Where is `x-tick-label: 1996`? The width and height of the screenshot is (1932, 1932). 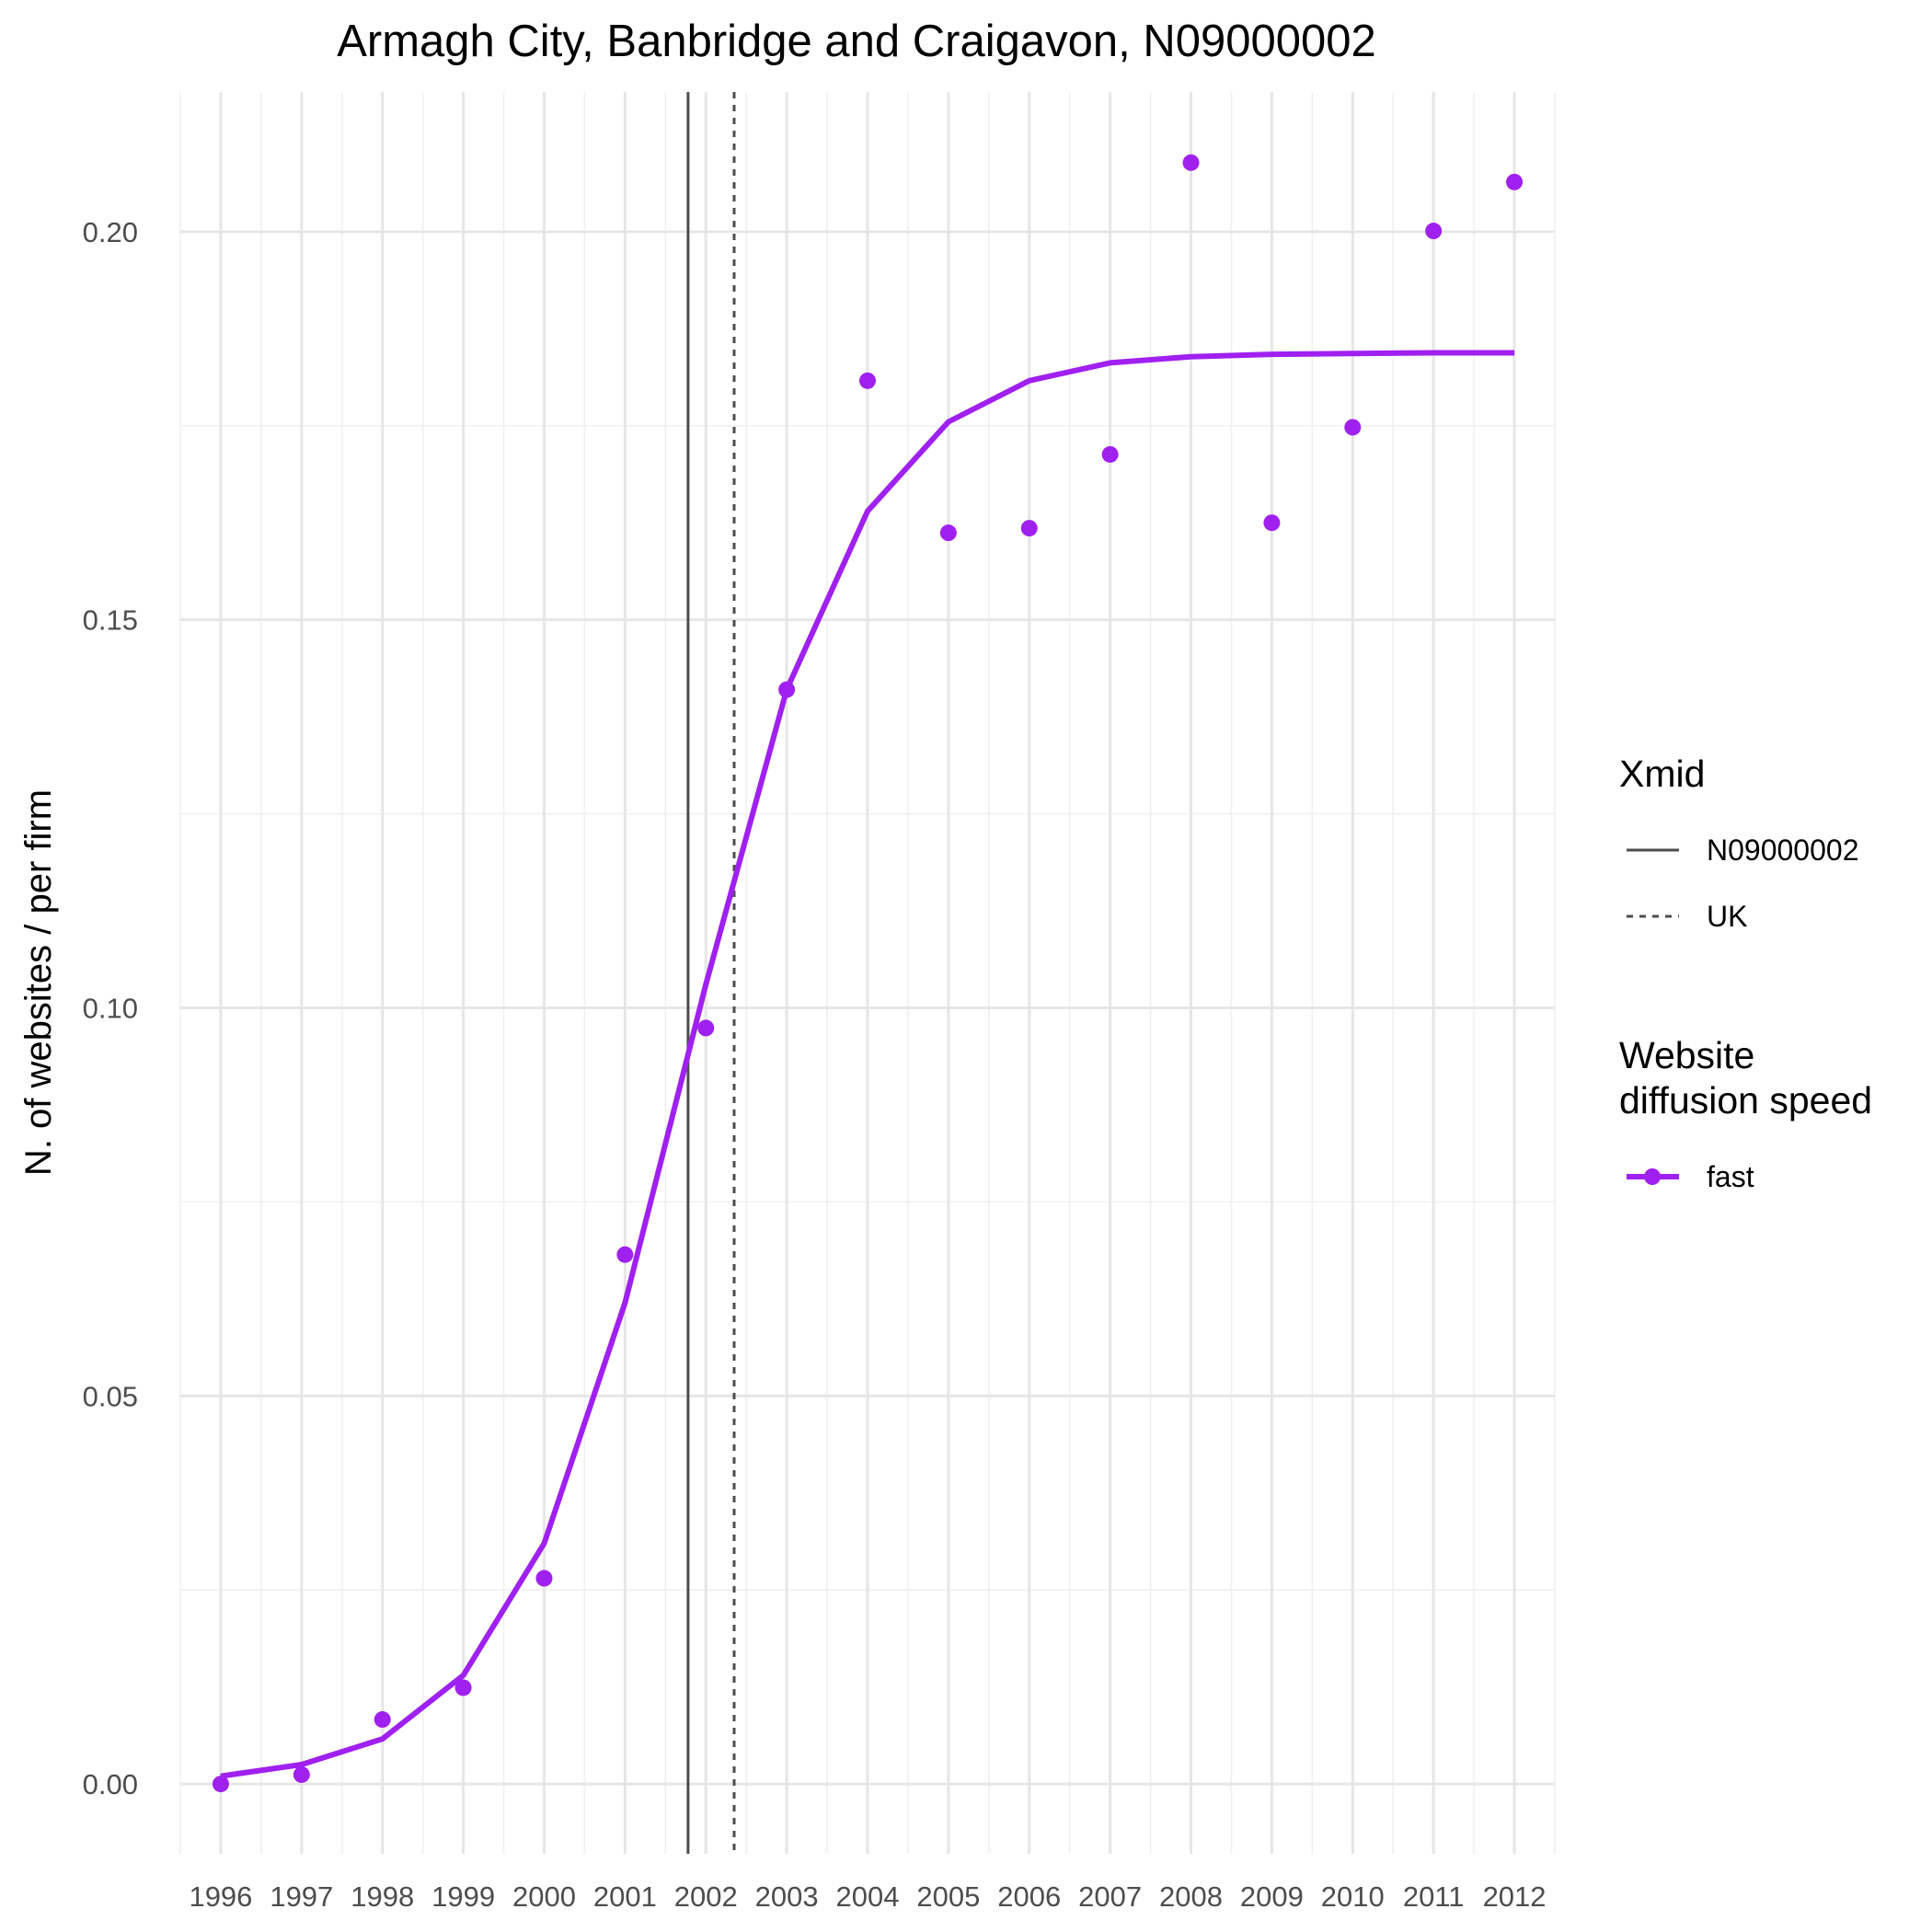
x-tick-label: 1996 is located at coordinates (220, 1896).